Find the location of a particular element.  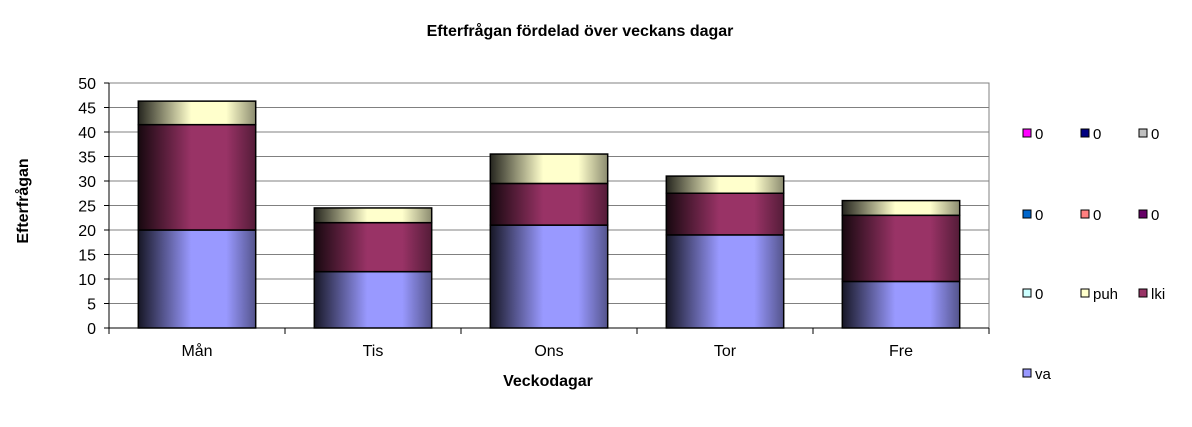

y-axis: 0 5 10 15 20 25 30 35 40 45 50 is located at coordinates (94, 207).